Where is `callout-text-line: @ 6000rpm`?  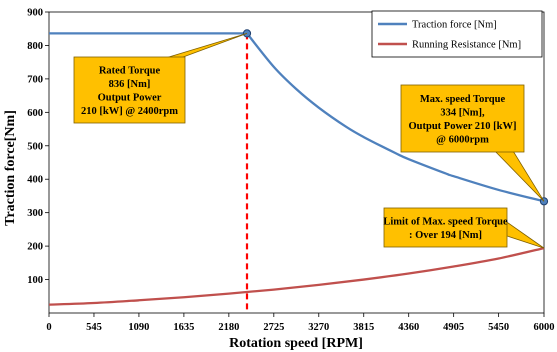 callout-text-line: @ 6000rpm is located at coordinates (462, 139).